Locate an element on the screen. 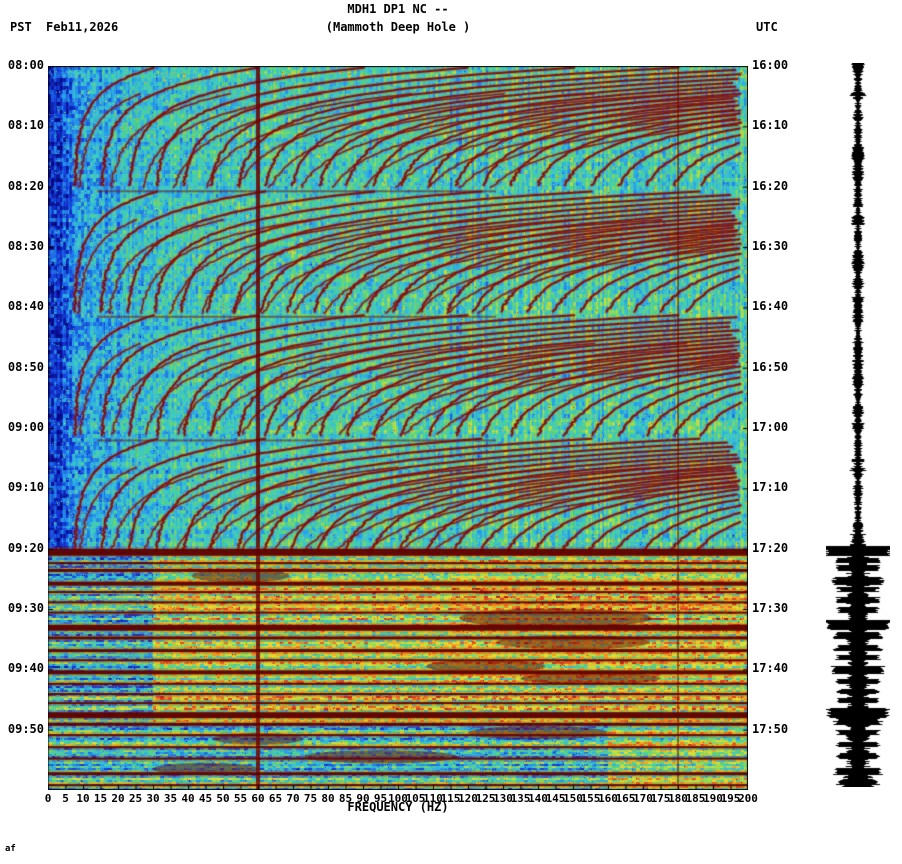  right-time-tick-label: 17:10 is located at coordinates (770, 487).